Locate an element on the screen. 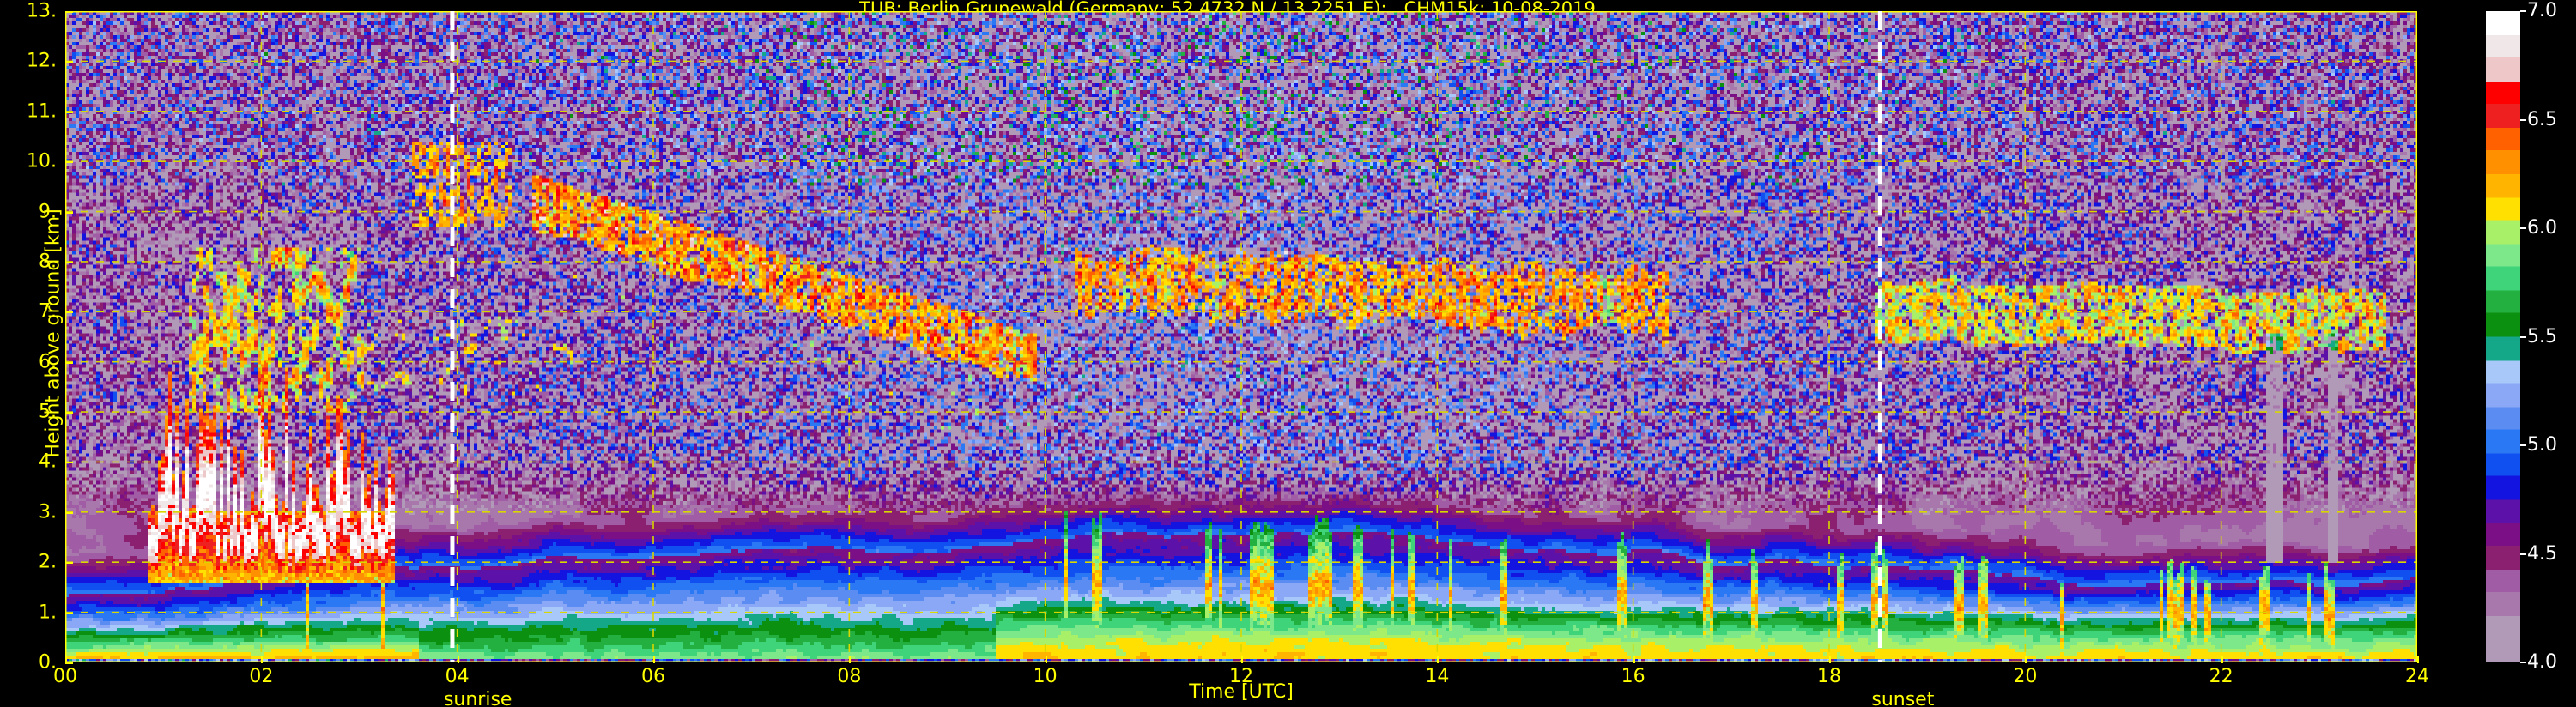  colorbar is located at coordinates (2503, 336).